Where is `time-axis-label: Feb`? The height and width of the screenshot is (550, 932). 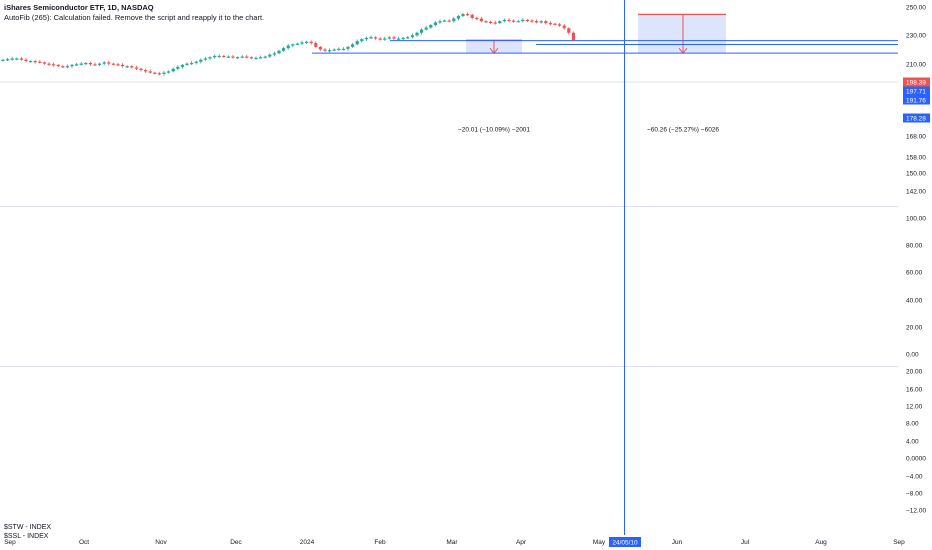
time-axis-label: Feb is located at coordinates (380, 542).